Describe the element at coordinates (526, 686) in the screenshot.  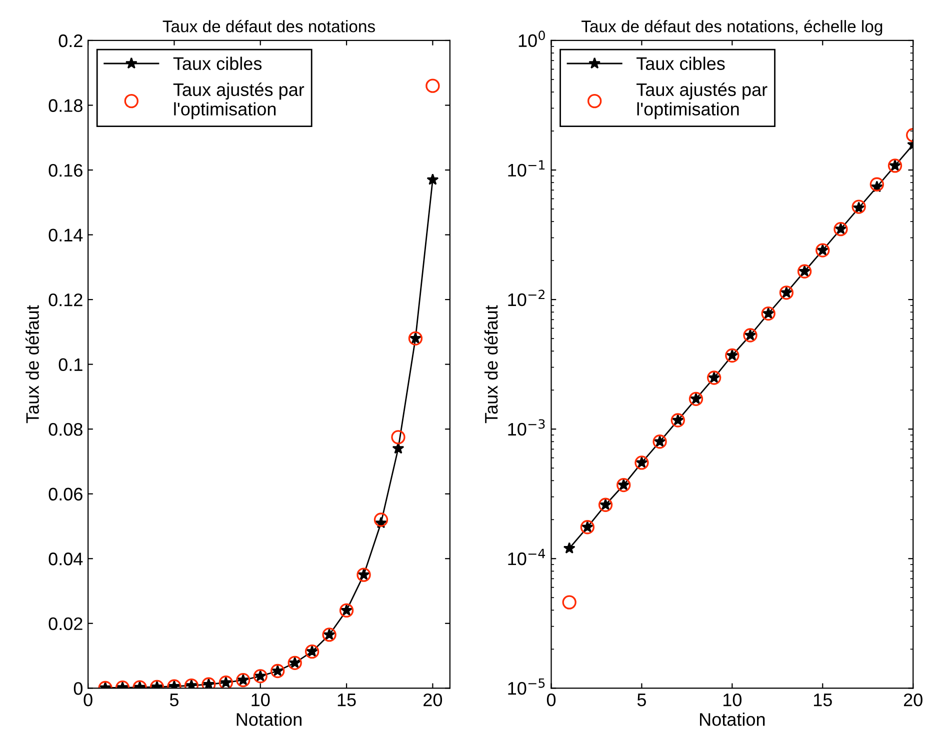
I see `y-tick-label: 10$^{−5}$` at that location.